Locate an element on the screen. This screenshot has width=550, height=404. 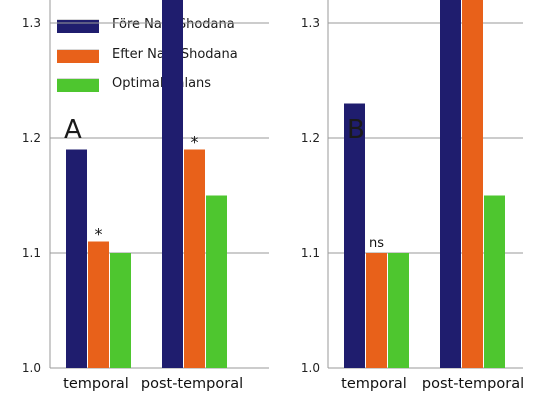
significance-label: ns is located at coordinates (376, 243).